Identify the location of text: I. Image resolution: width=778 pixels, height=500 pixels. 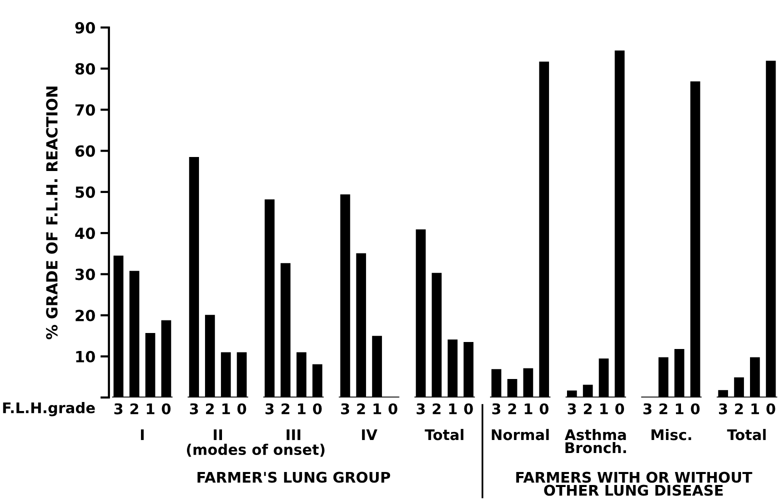
(142, 434).